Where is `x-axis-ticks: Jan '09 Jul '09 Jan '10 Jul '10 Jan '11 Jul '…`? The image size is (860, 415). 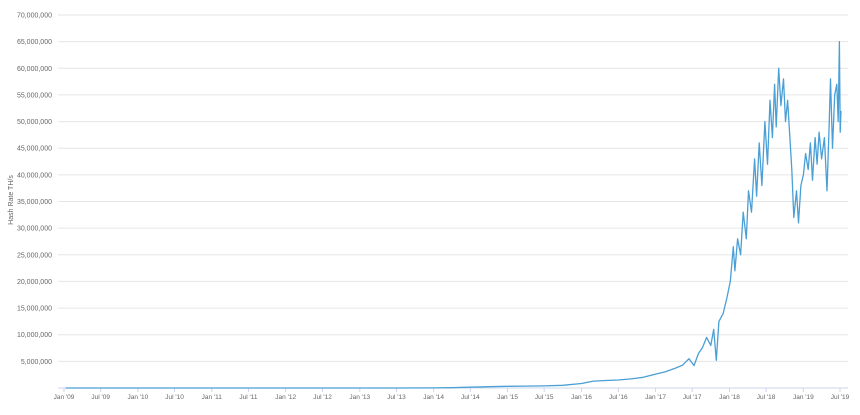
x-axis-ticks: Jan '09 Jul '09 Jan '10 Jul '10 Jan '11 Jul '… is located at coordinates (452, 394).